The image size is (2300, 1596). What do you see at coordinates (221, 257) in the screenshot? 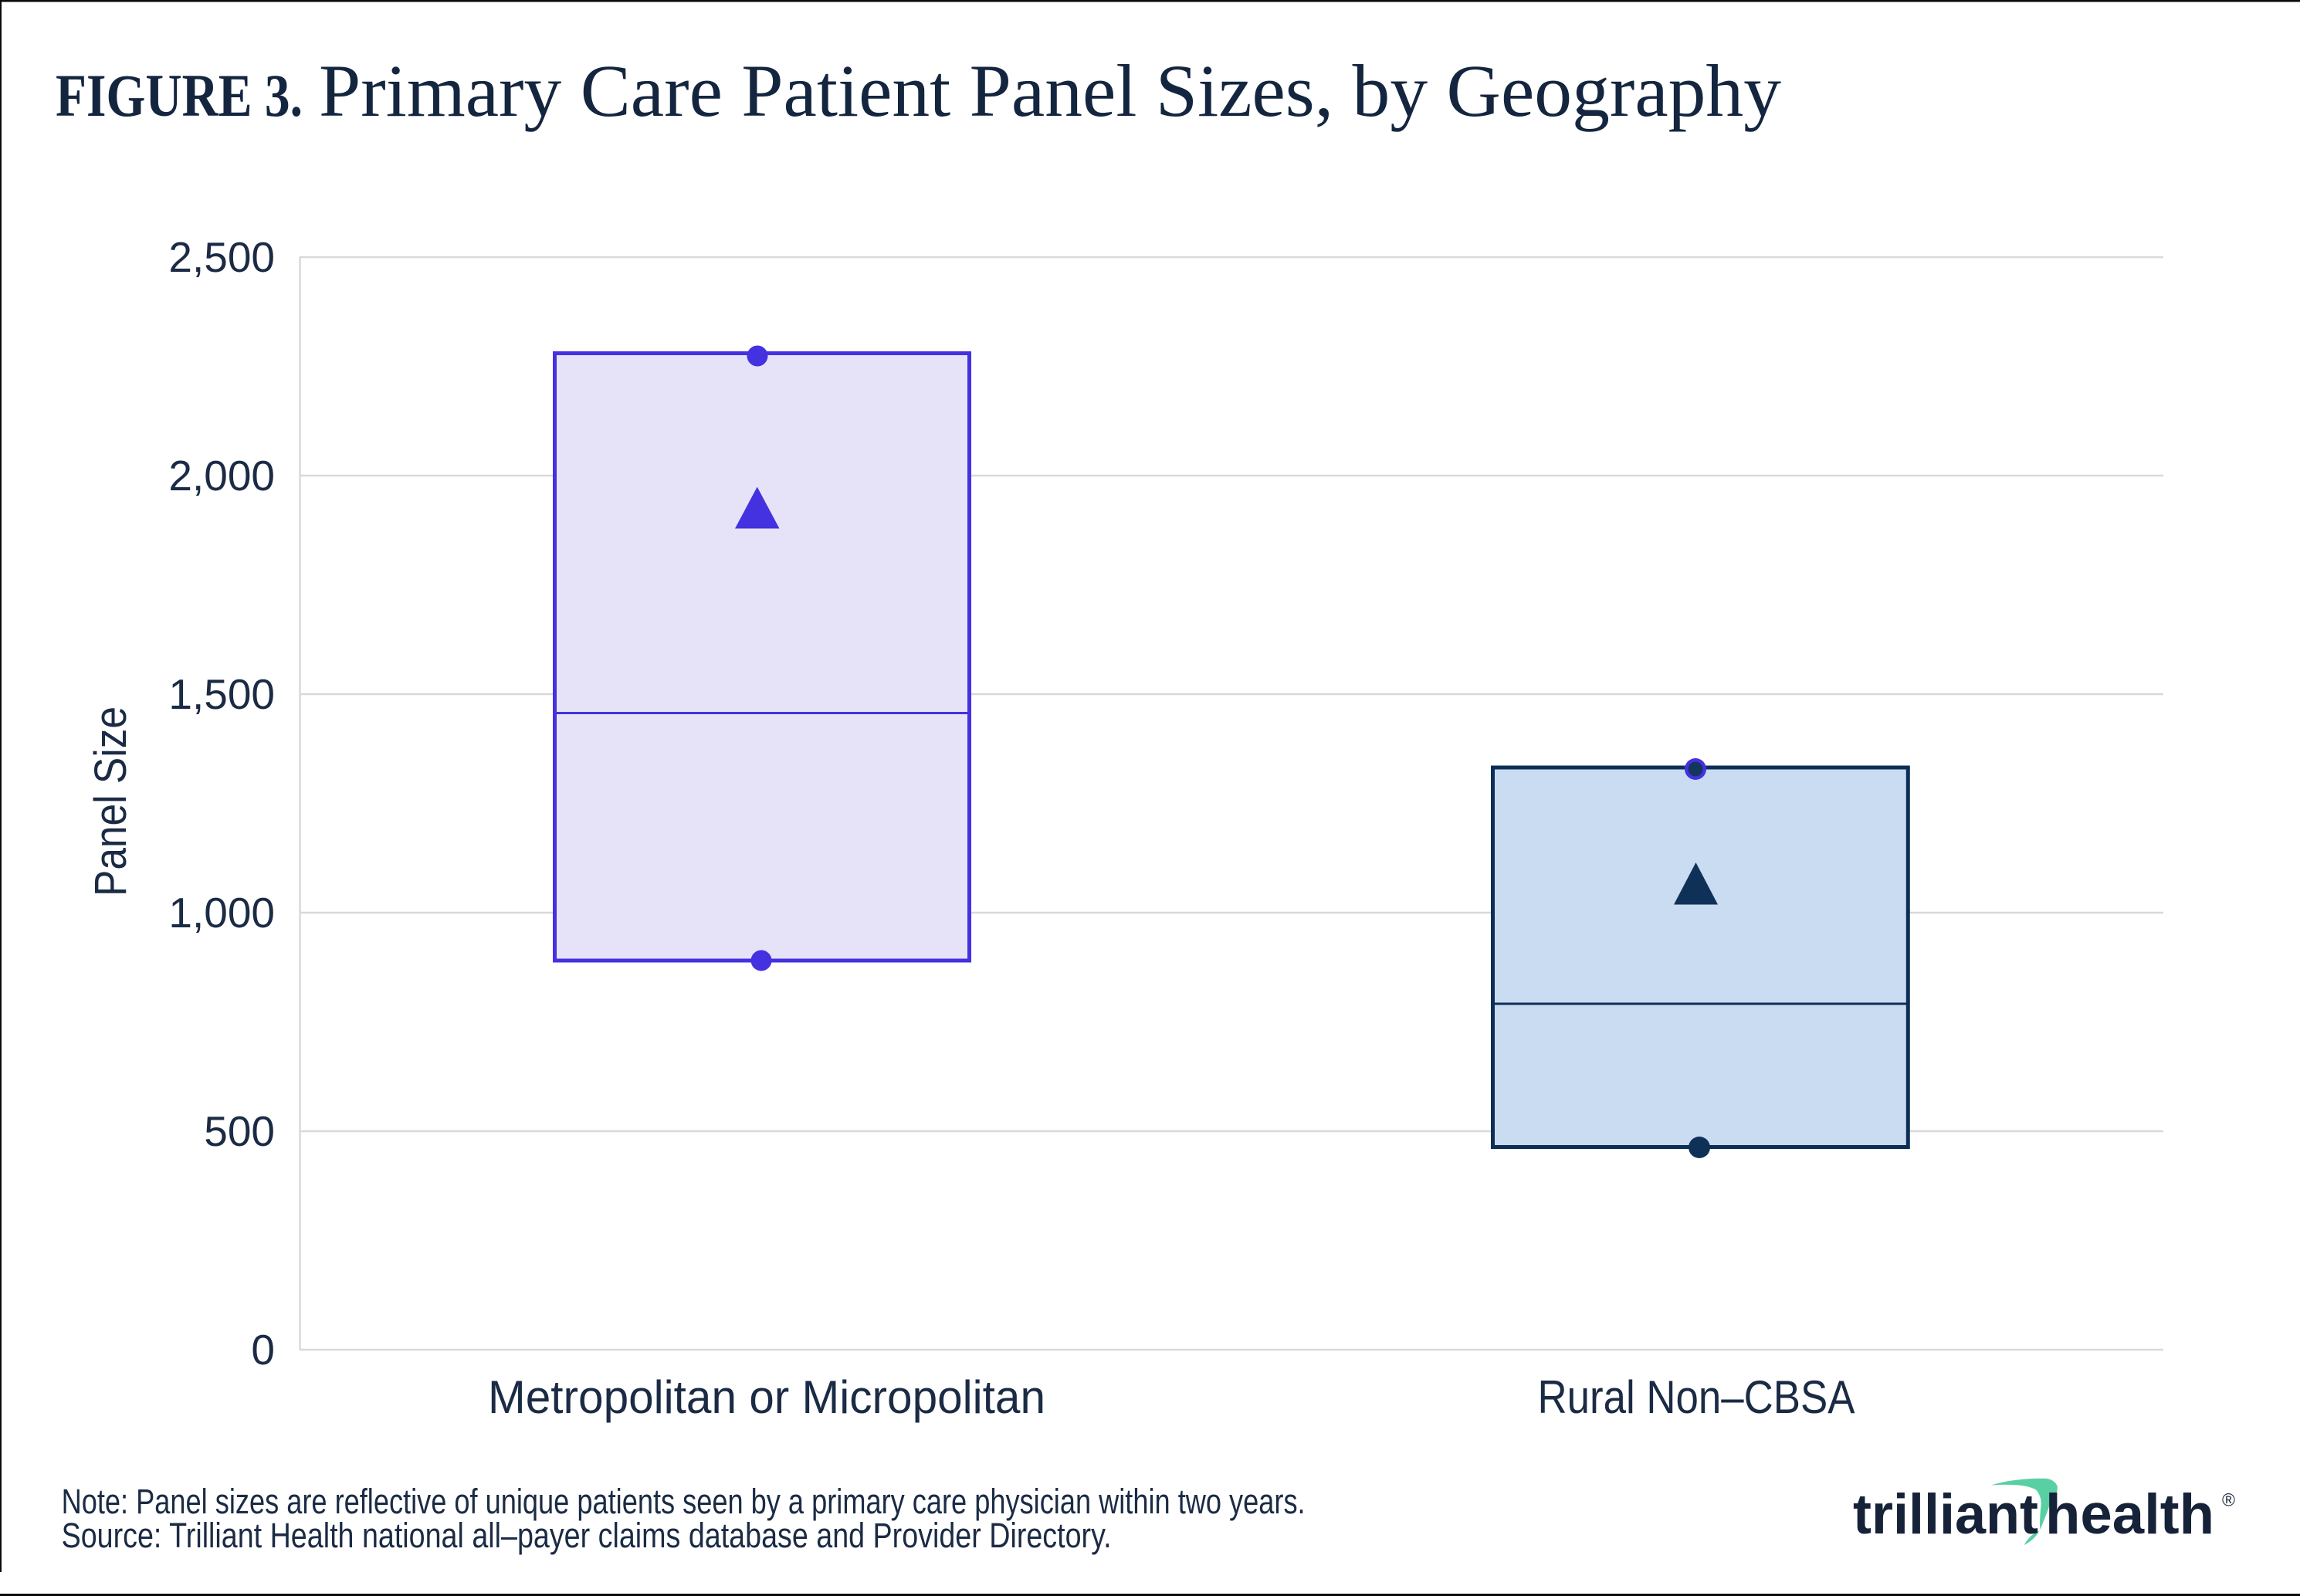
I see `svg-text: 2,500` at bounding box center [221, 257].